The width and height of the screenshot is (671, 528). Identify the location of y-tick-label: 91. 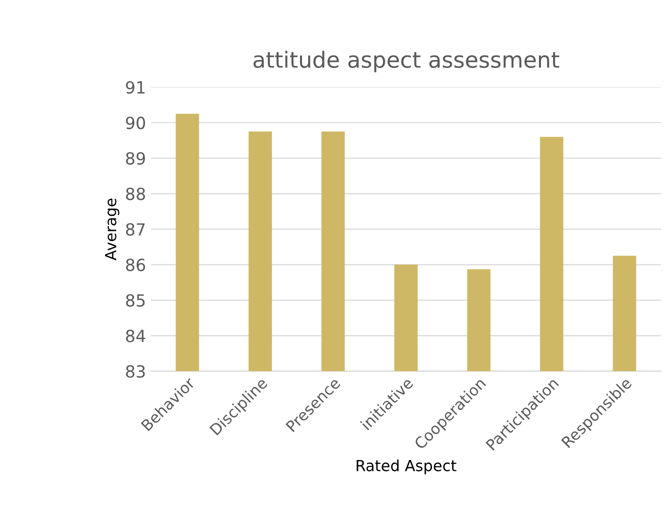
(135, 87).